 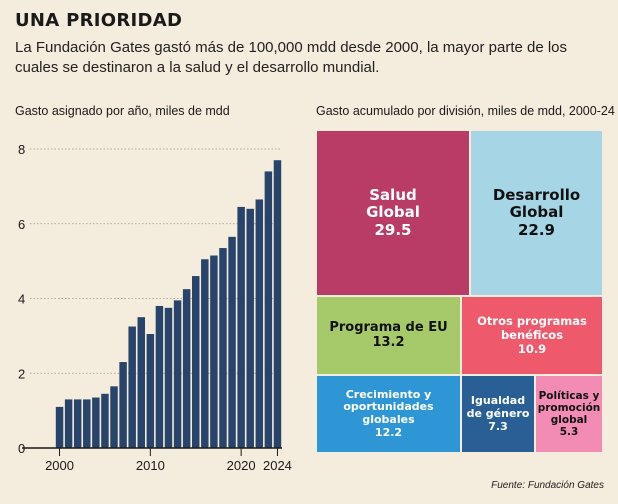 What do you see at coordinates (569, 432) in the screenshot?
I see `tile-value: 5.3` at bounding box center [569, 432].